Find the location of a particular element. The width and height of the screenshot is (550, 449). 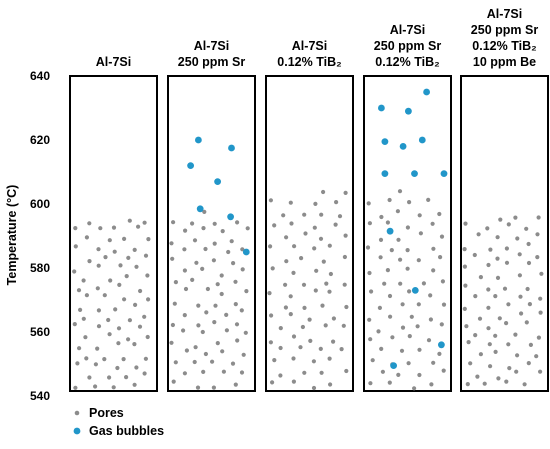

y-tick-label: 560 is located at coordinates (40, 332).